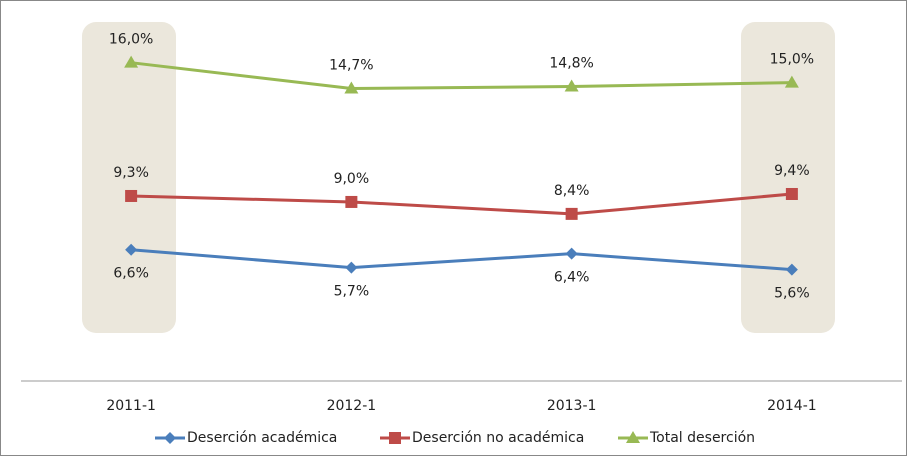 This screenshot has width=907, height=460. Describe the element at coordinates (792, 60) in the screenshot. I see `data-label: 15,0%` at that location.